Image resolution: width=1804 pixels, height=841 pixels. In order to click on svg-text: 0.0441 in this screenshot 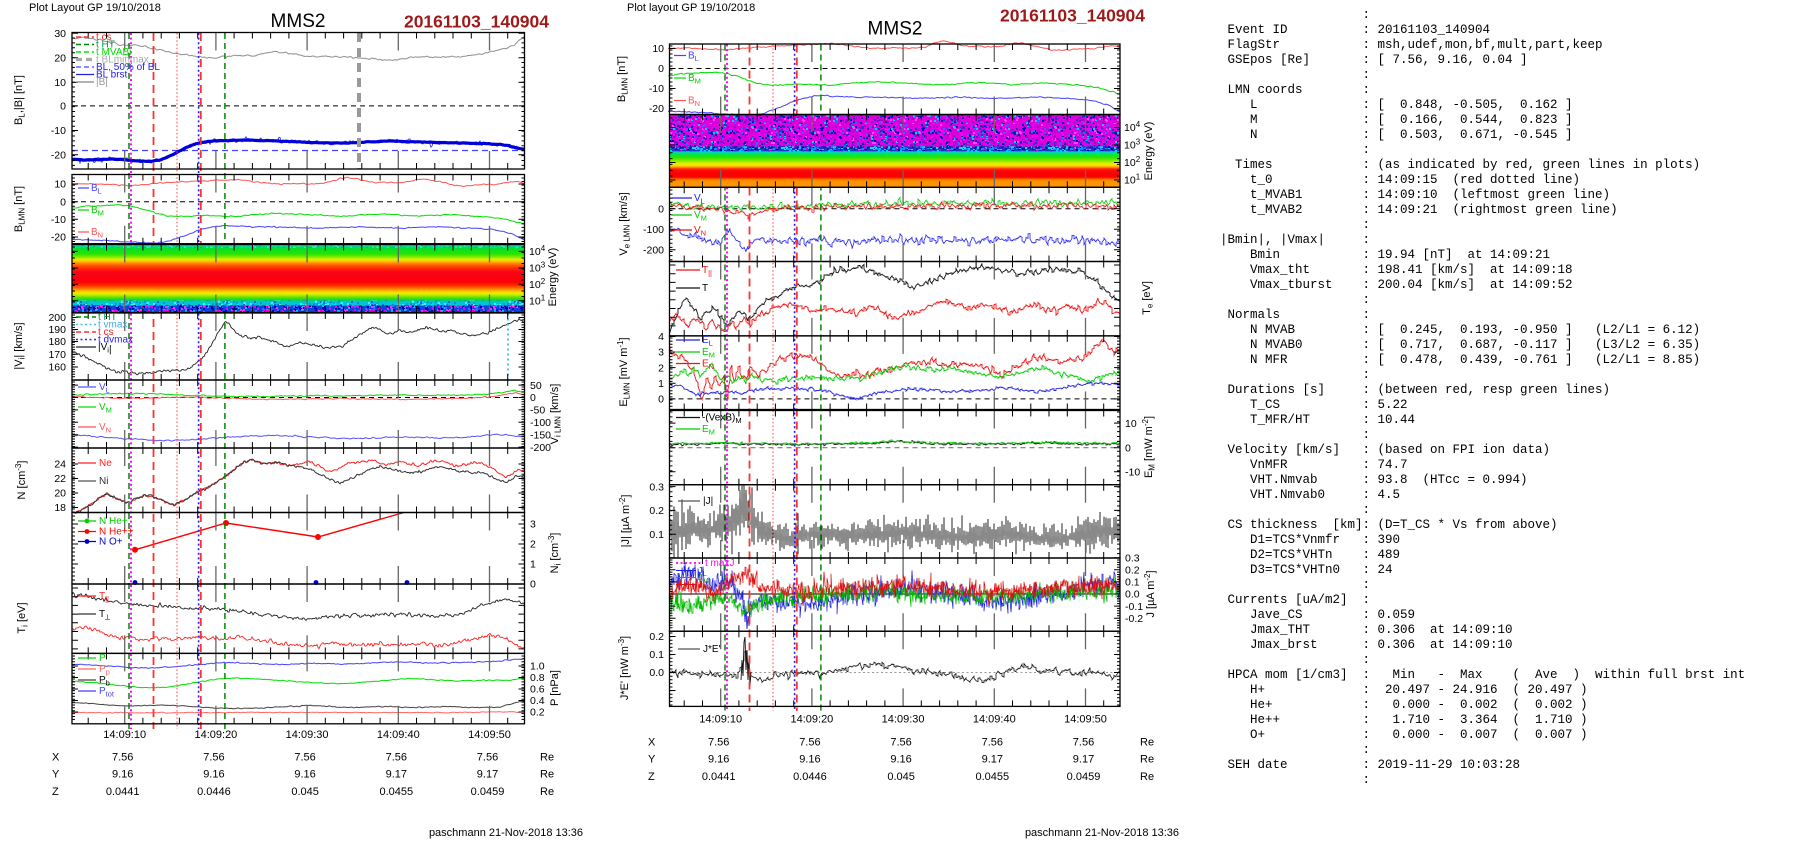, I will do `click(123, 792)`.